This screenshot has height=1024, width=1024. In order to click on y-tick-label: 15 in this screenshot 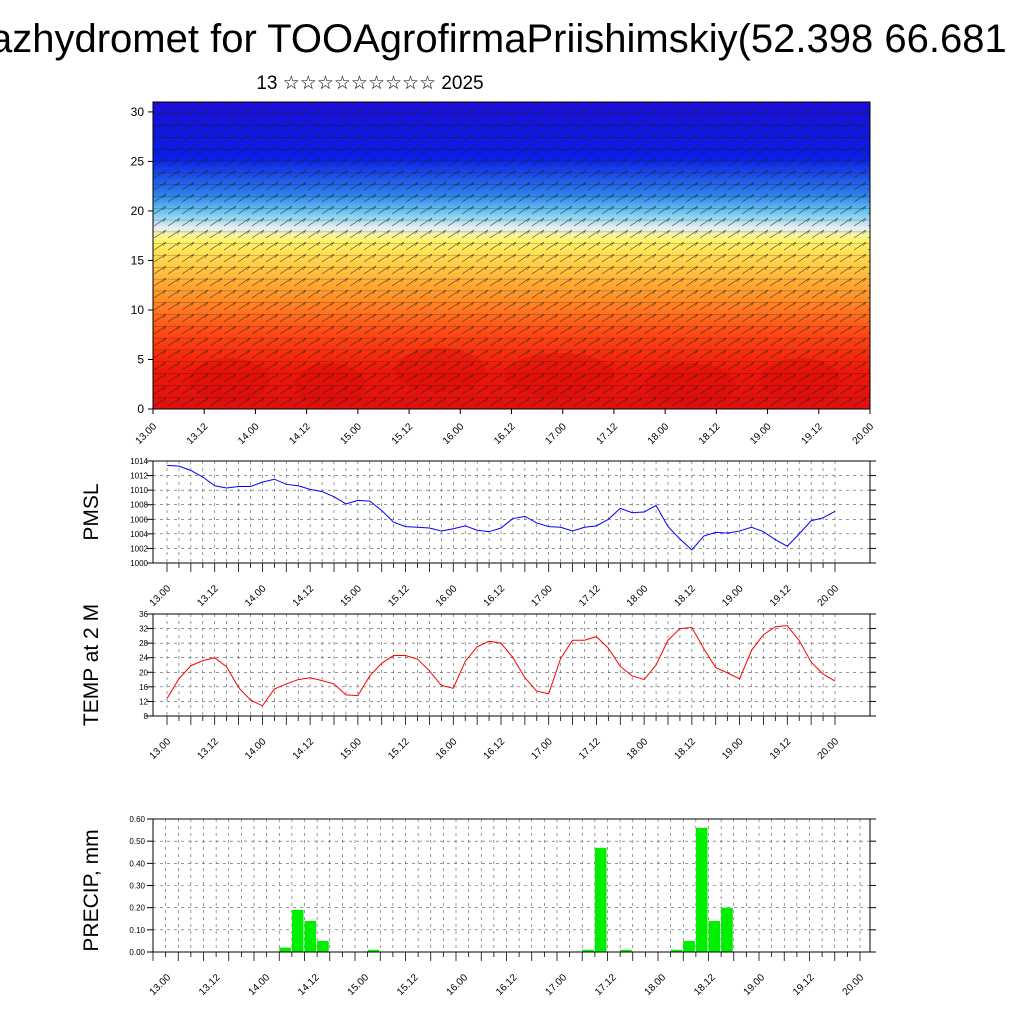, I will do `click(138, 260)`.